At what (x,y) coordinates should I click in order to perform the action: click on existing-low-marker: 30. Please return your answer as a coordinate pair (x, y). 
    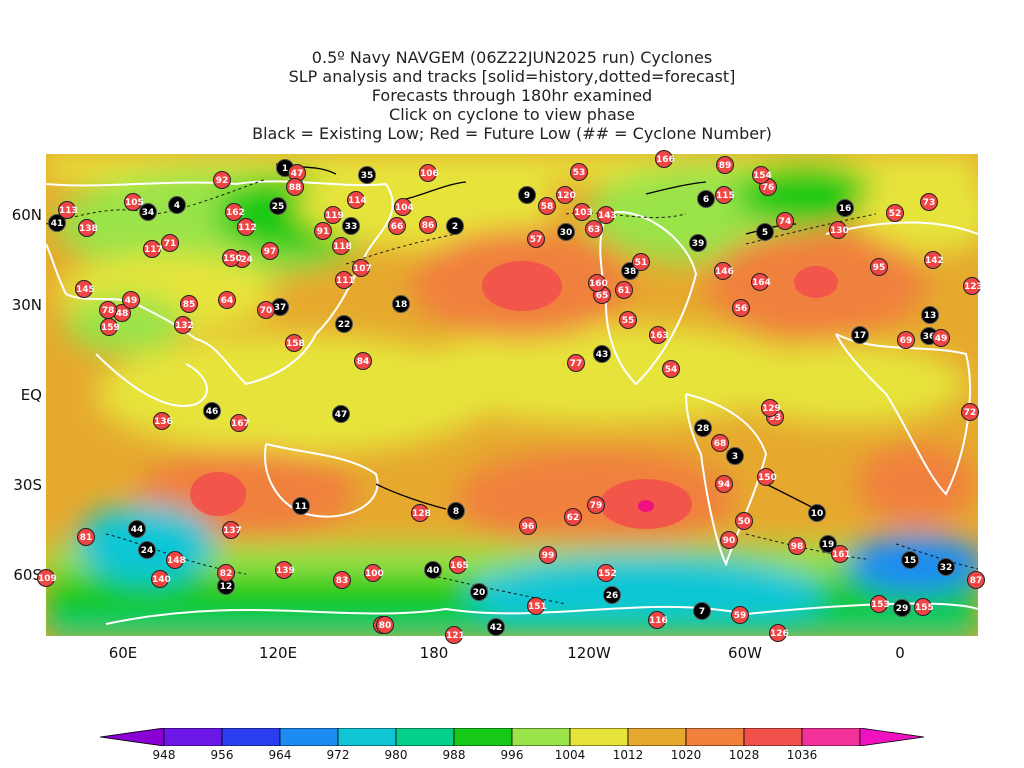
    Looking at the image, I should click on (566, 232).